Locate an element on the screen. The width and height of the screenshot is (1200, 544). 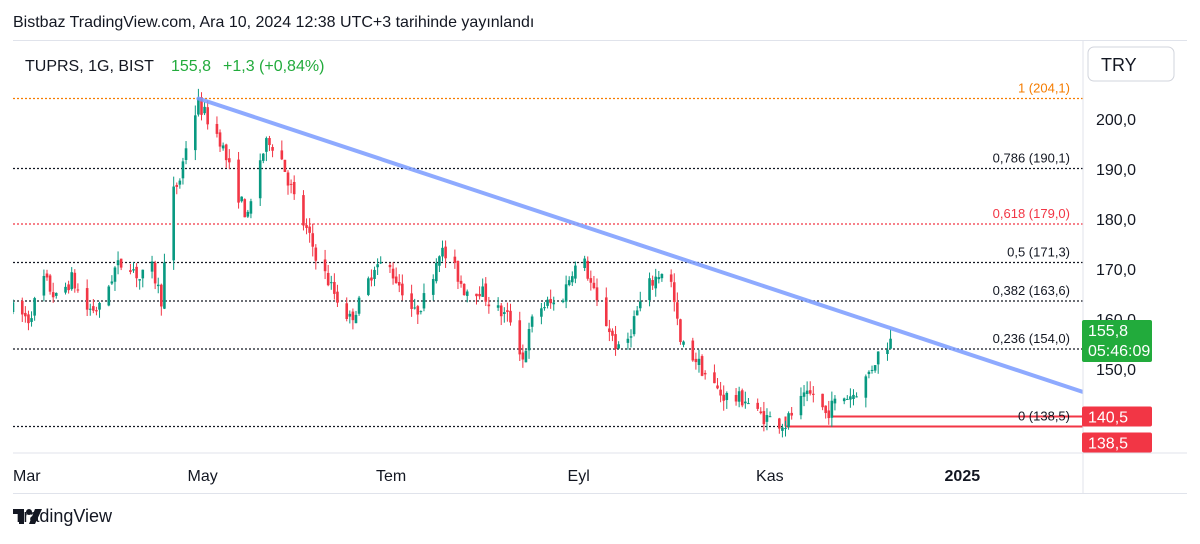
symbol-price: 155,8 is located at coordinates (191, 66).